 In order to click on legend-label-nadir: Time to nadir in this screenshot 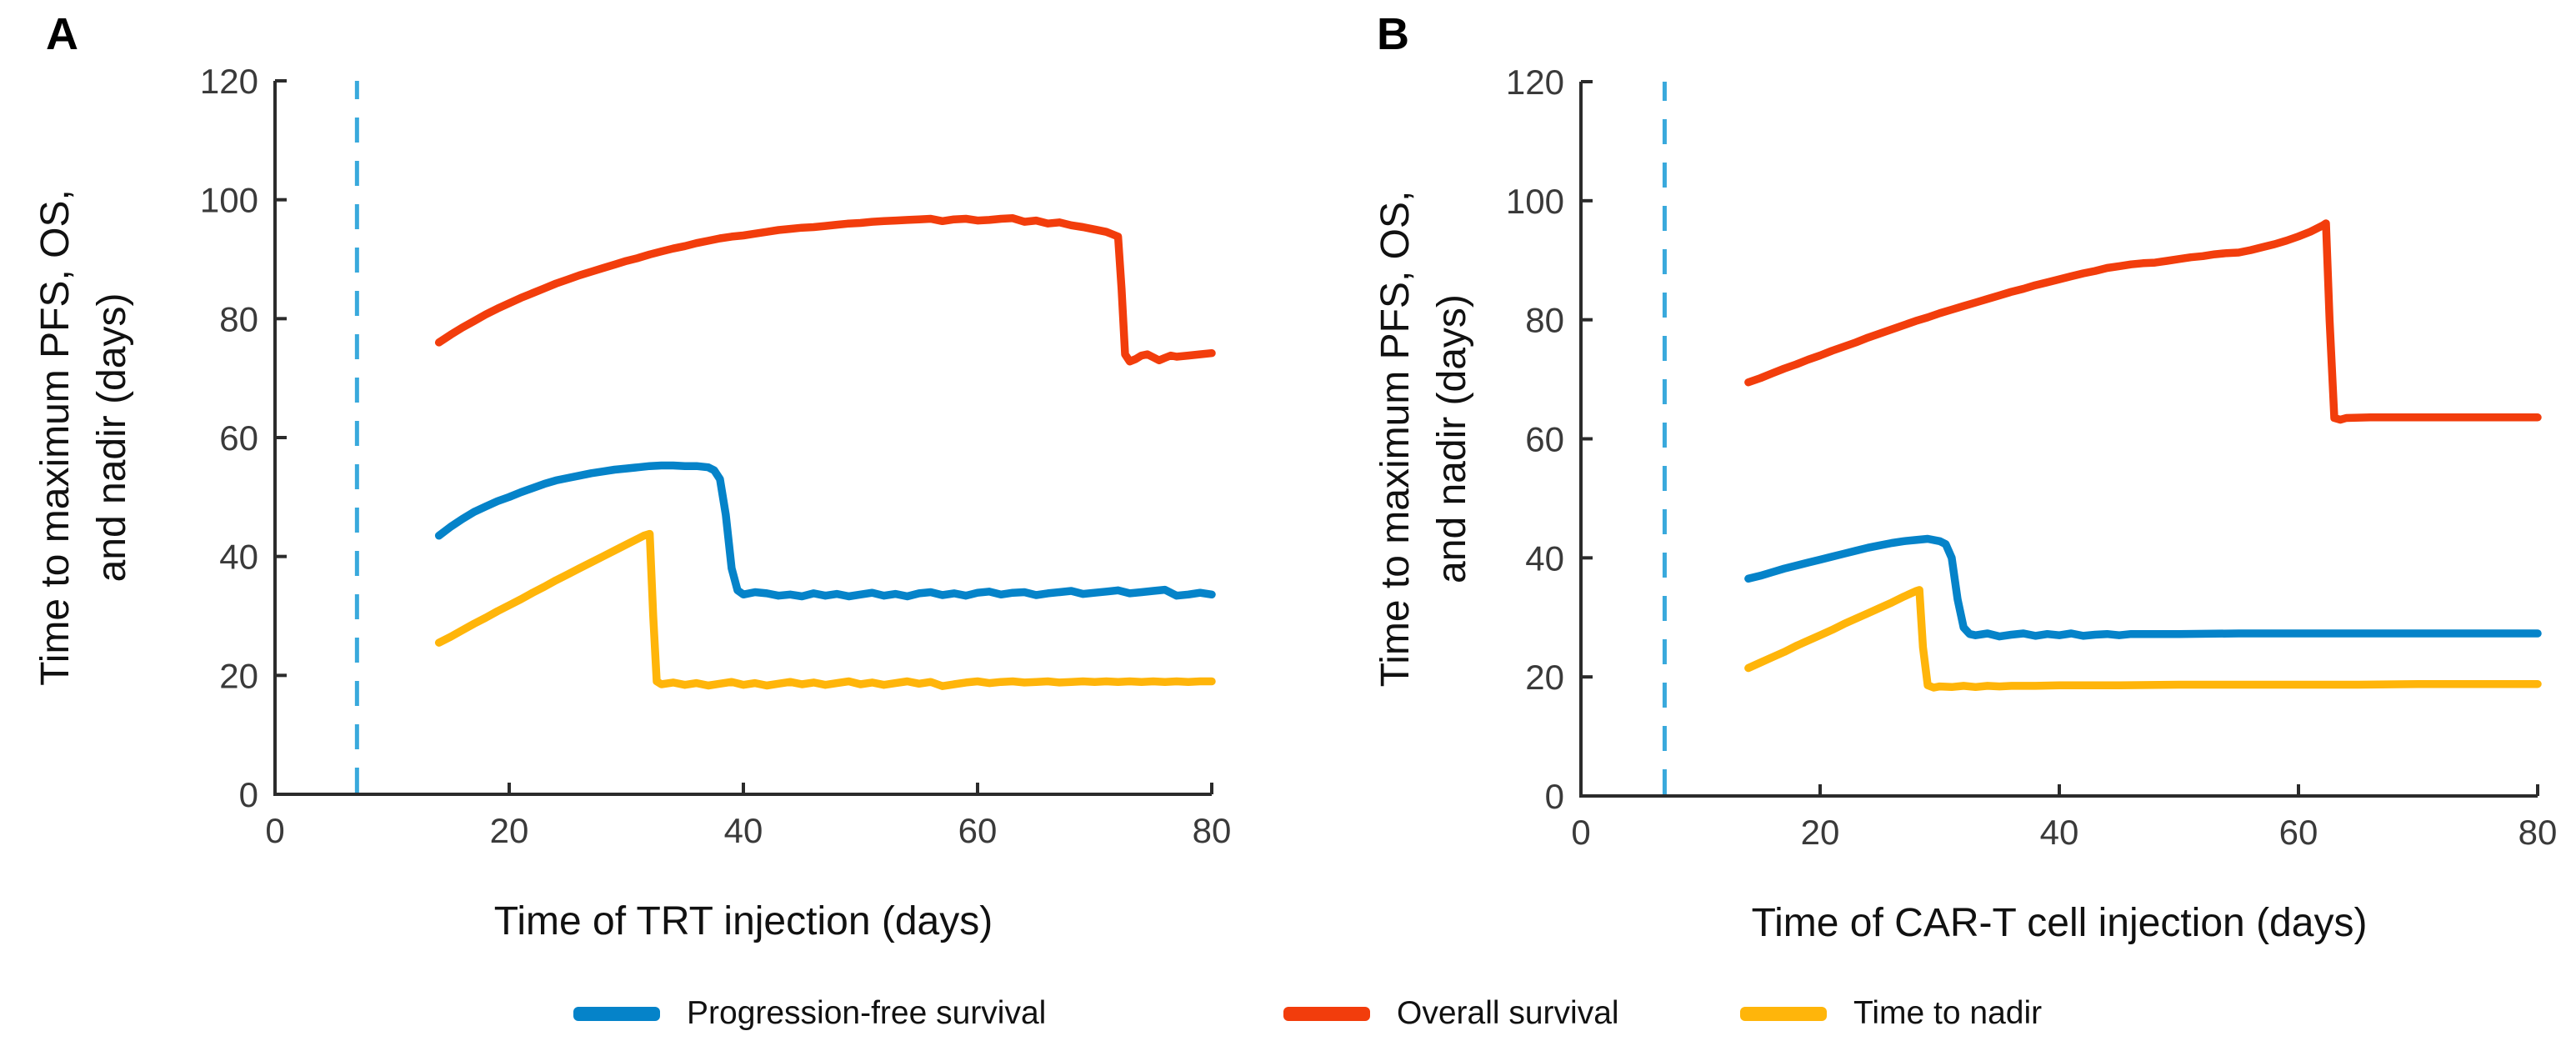, I will do `click(1948, 1013)`.